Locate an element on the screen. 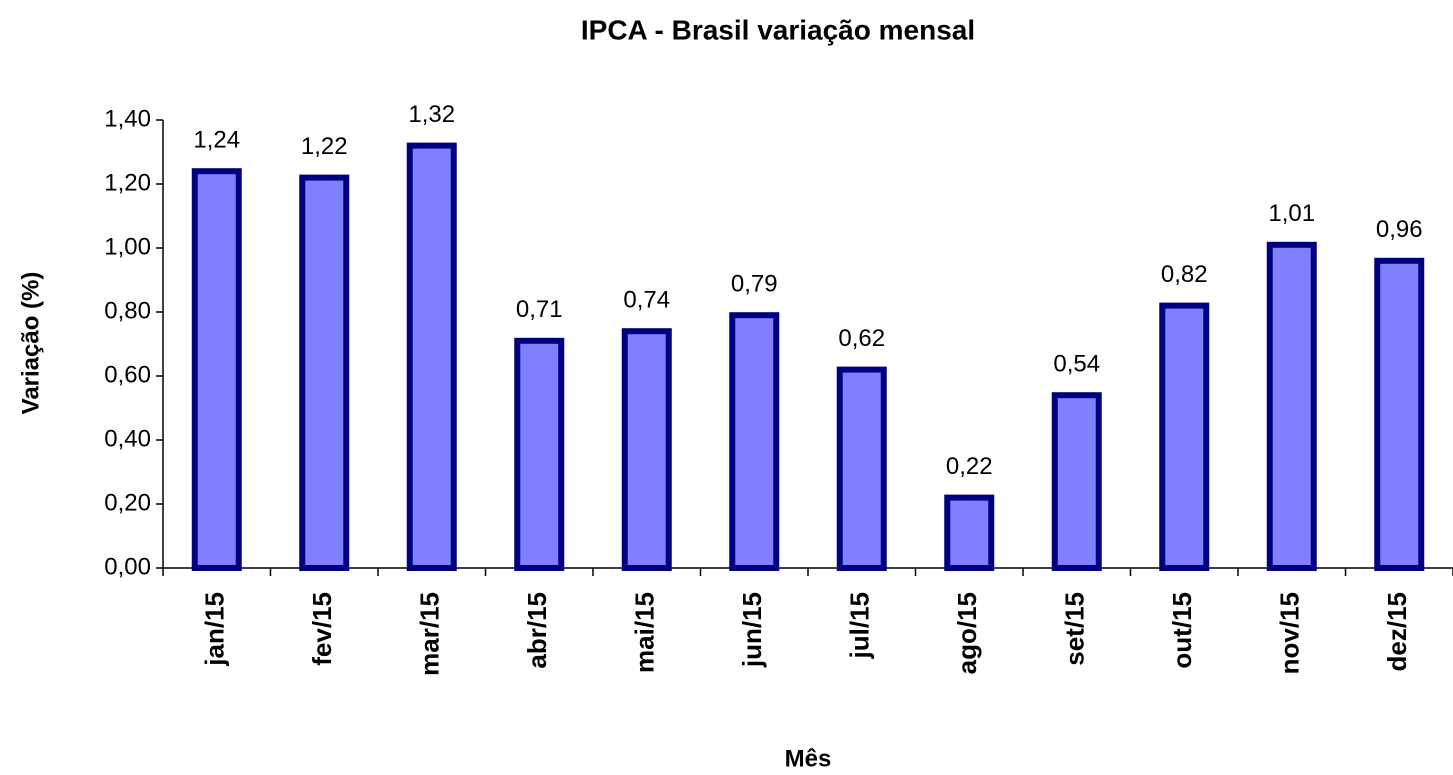  y-tick-label: 0,80 is located at coordinates (127, 310).